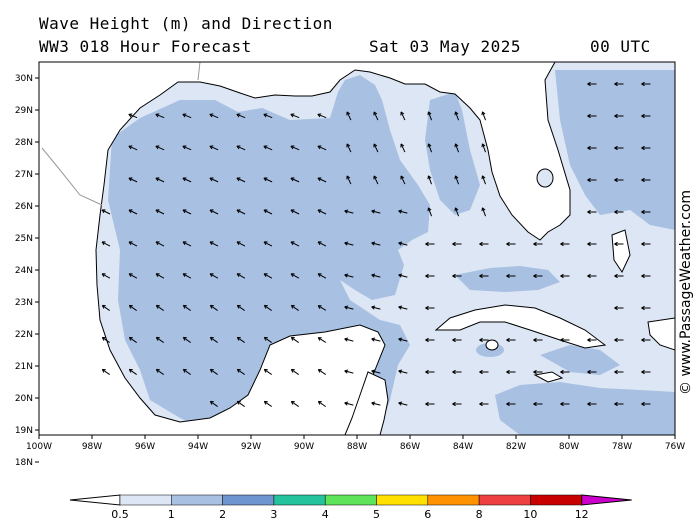 This screenshot has height=525, width=700. I want to click on colorbar-label: 5, so click(376, 514).